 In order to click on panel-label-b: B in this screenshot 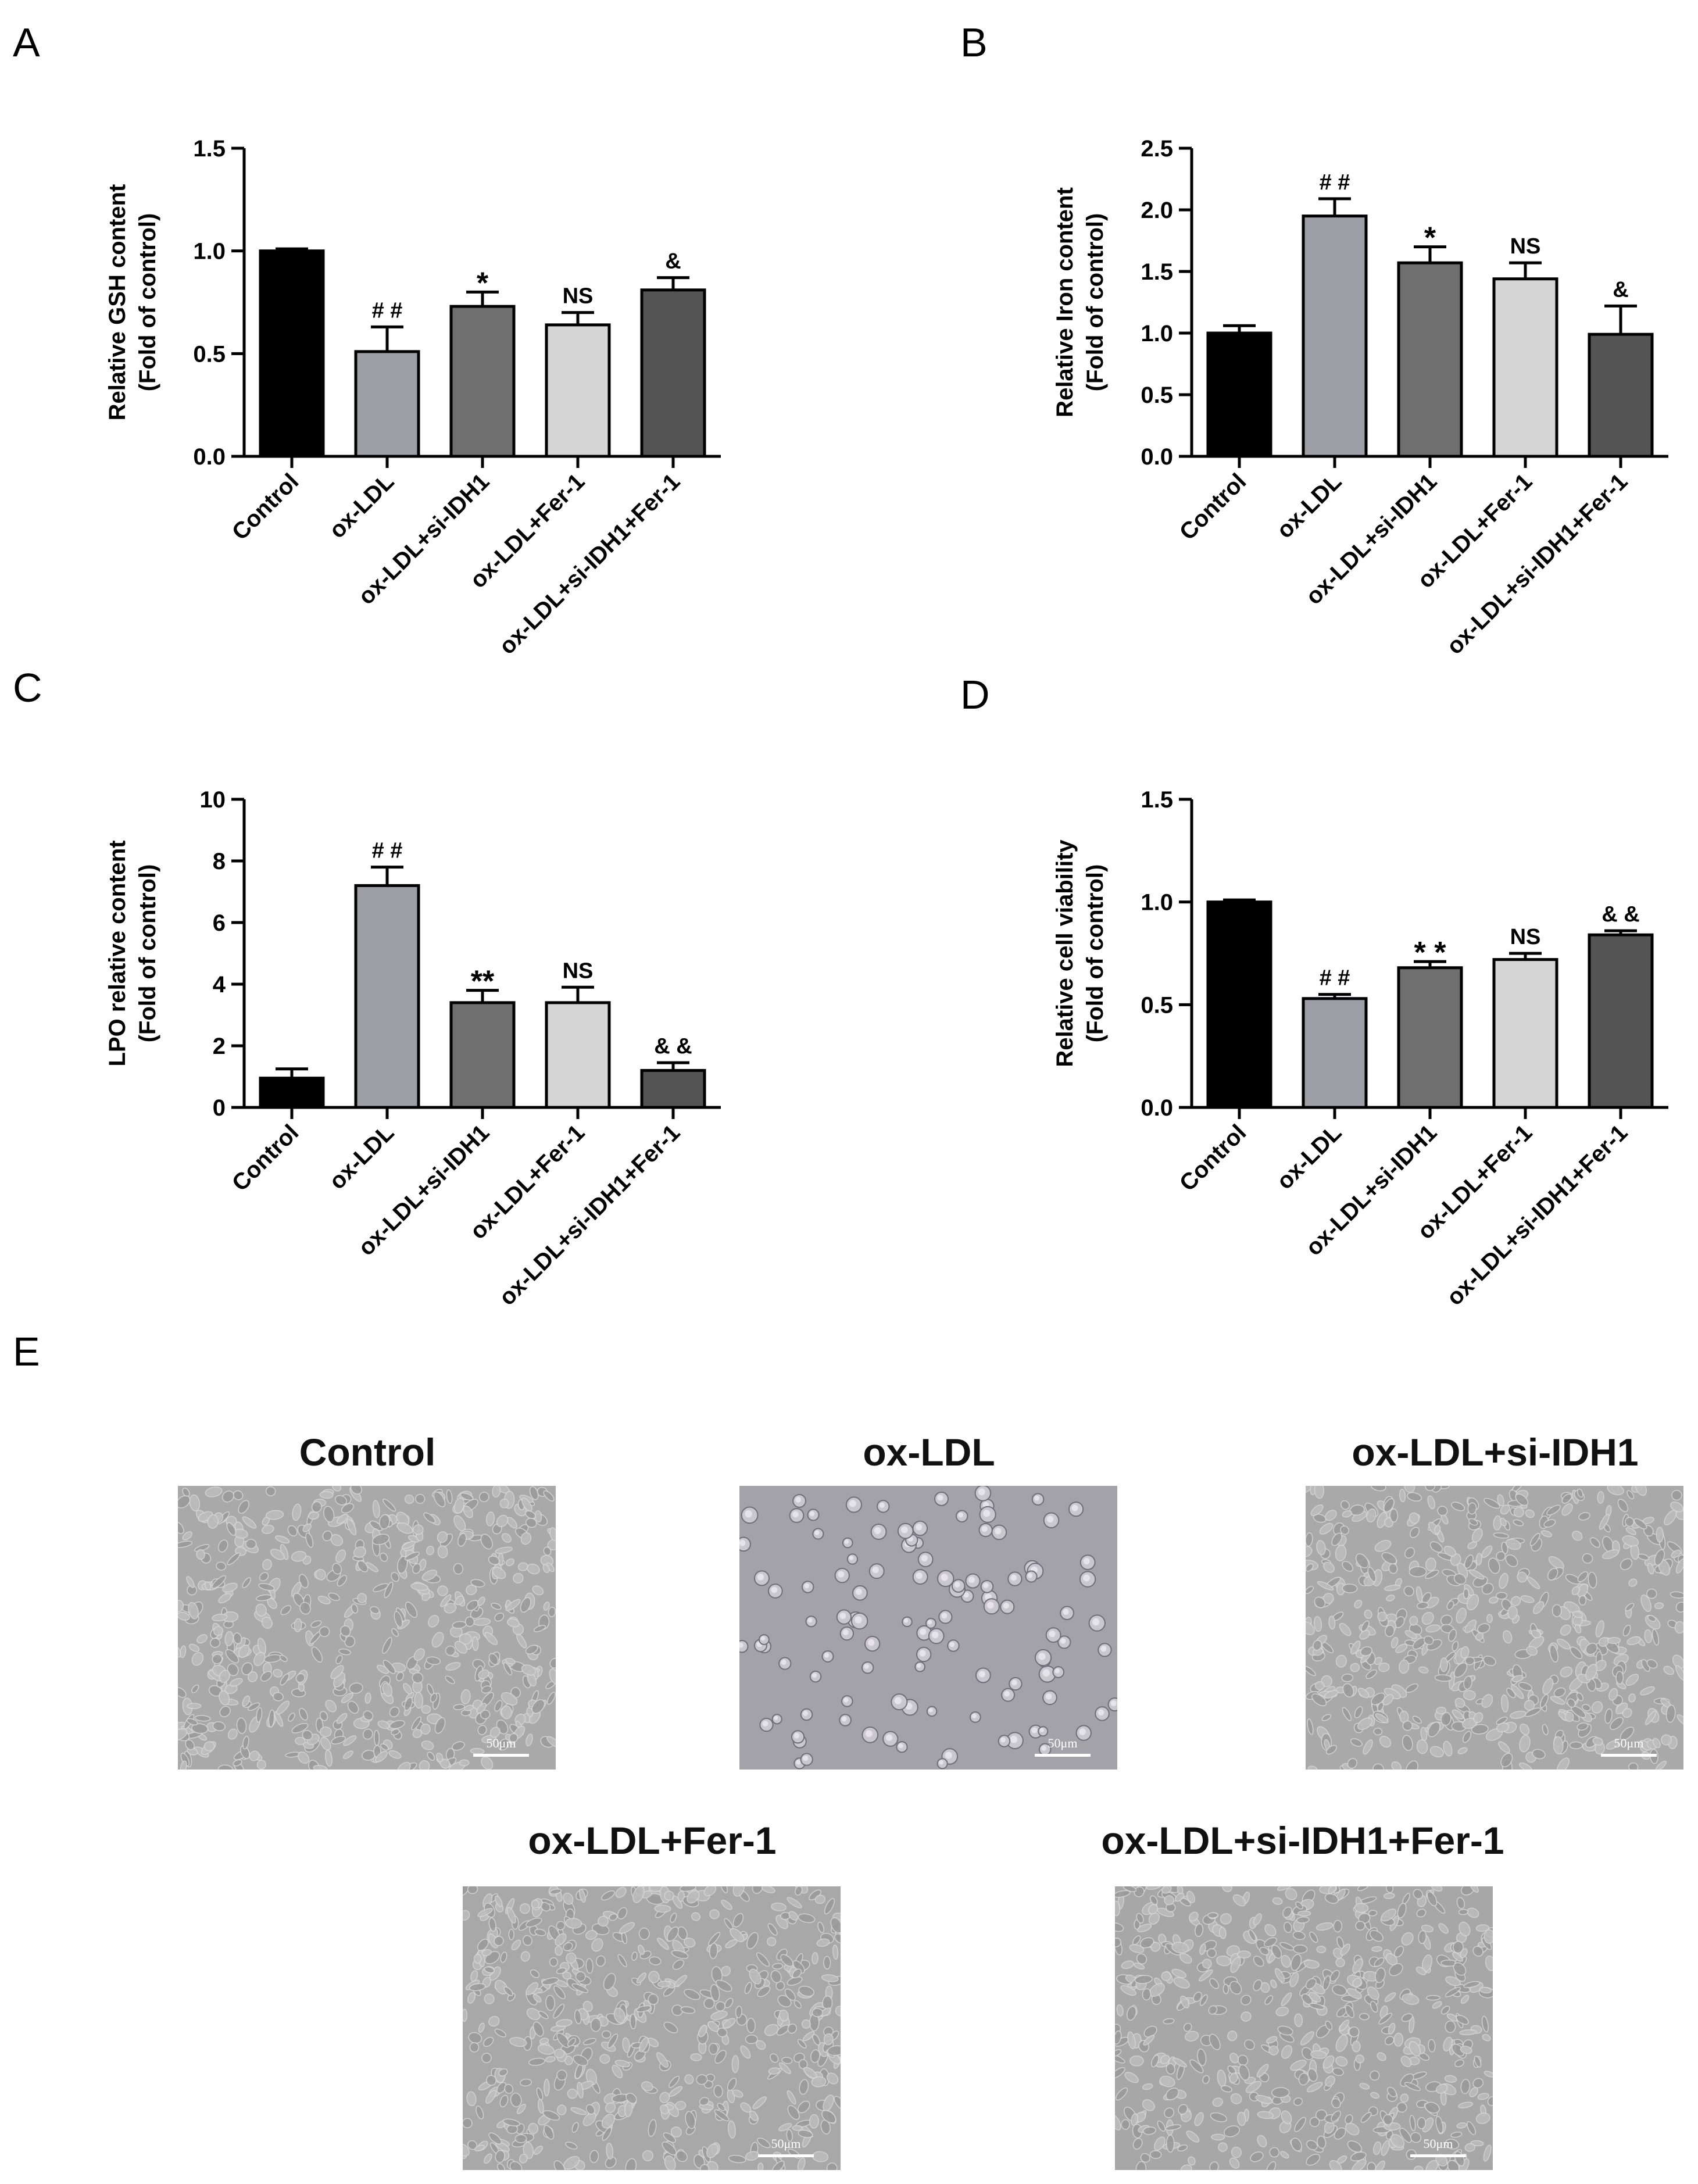, I will do `click(974, 43)`.